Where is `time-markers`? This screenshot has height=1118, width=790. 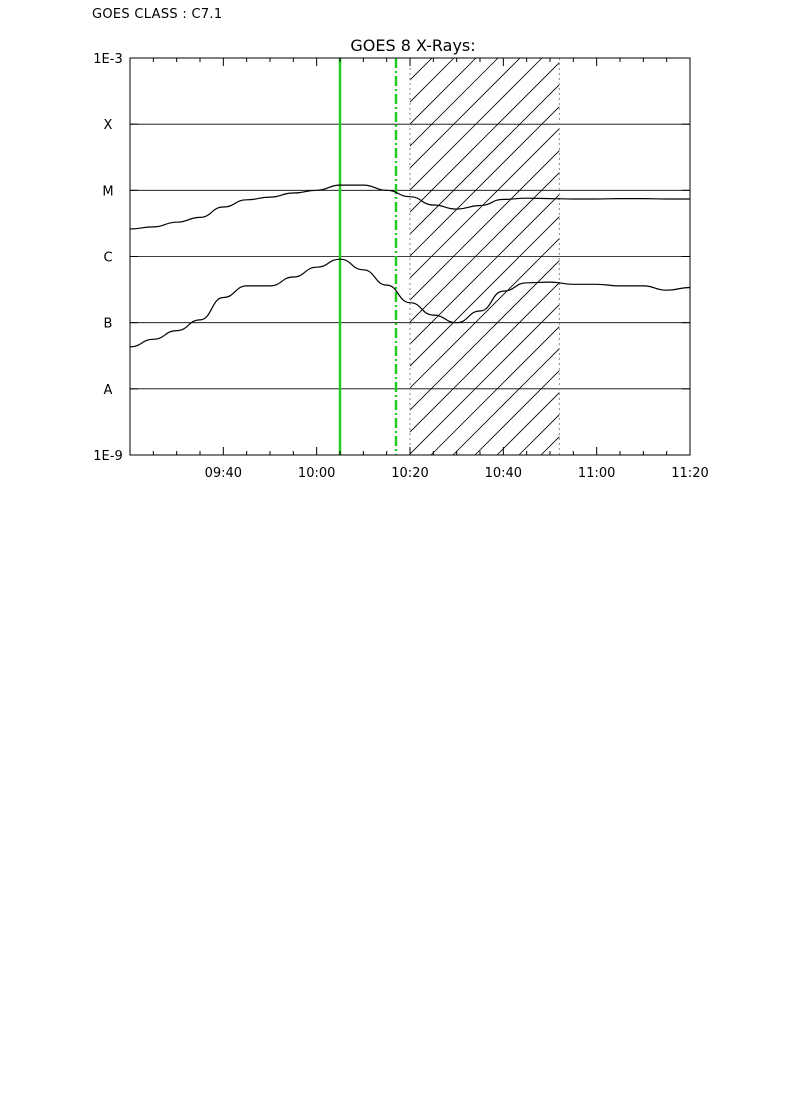
time-markers is located at coordinates (449, 256).